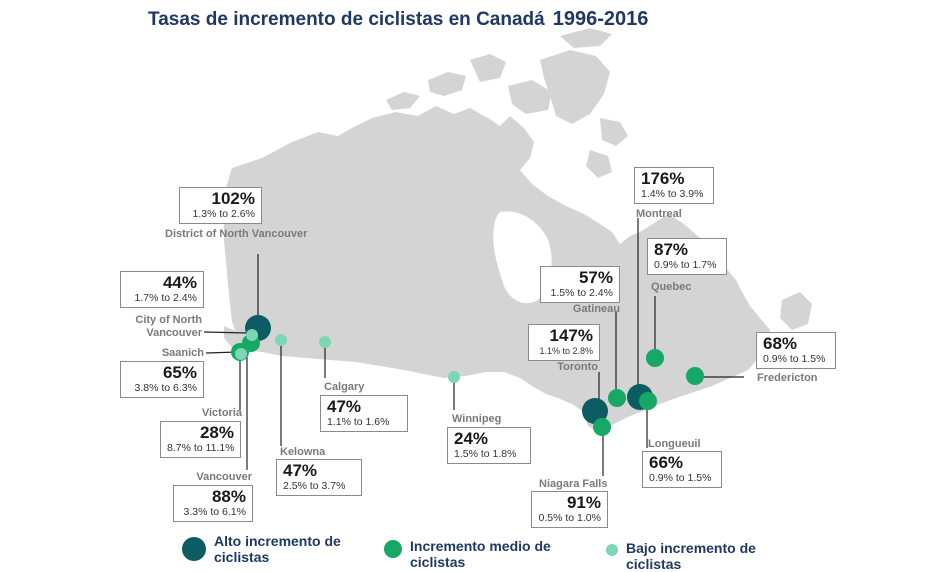 This screenshot has width=951, height=572. I want to click on city-label-gatineau: Gatineau, so click(596, 309).